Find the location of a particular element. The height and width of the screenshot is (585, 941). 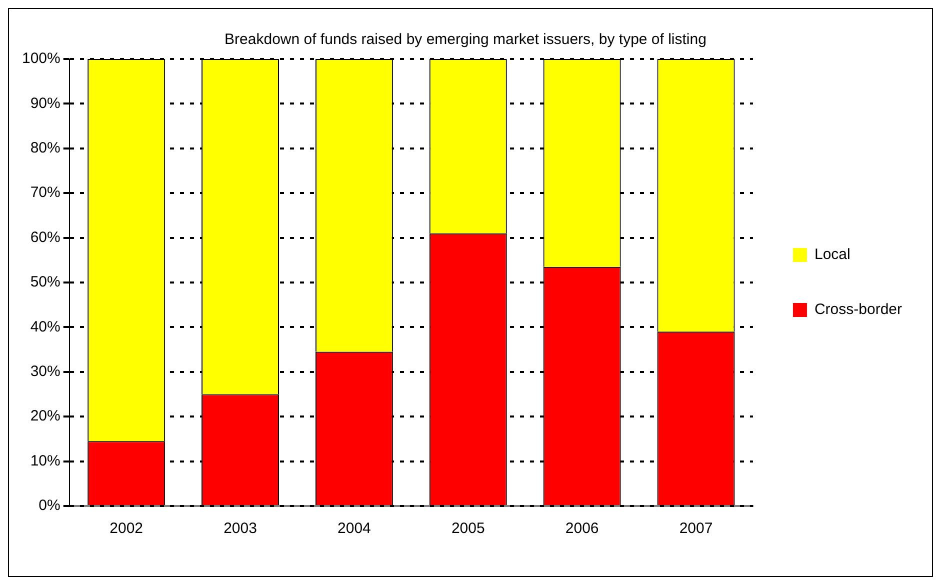

y-tick-label: 40% is located at coordinates (45, 327).